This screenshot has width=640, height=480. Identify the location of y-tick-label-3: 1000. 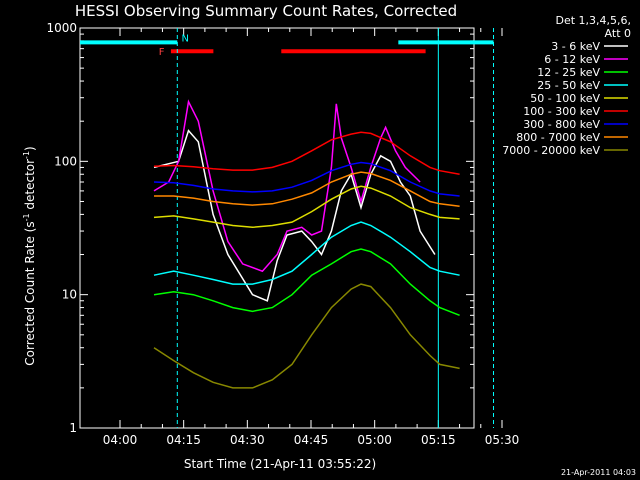
(61, 28).